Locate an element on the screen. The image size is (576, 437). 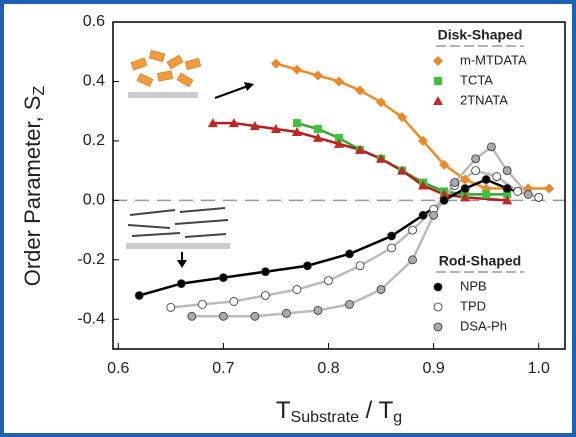
label-part: / T is located at coordinates (376, 410).